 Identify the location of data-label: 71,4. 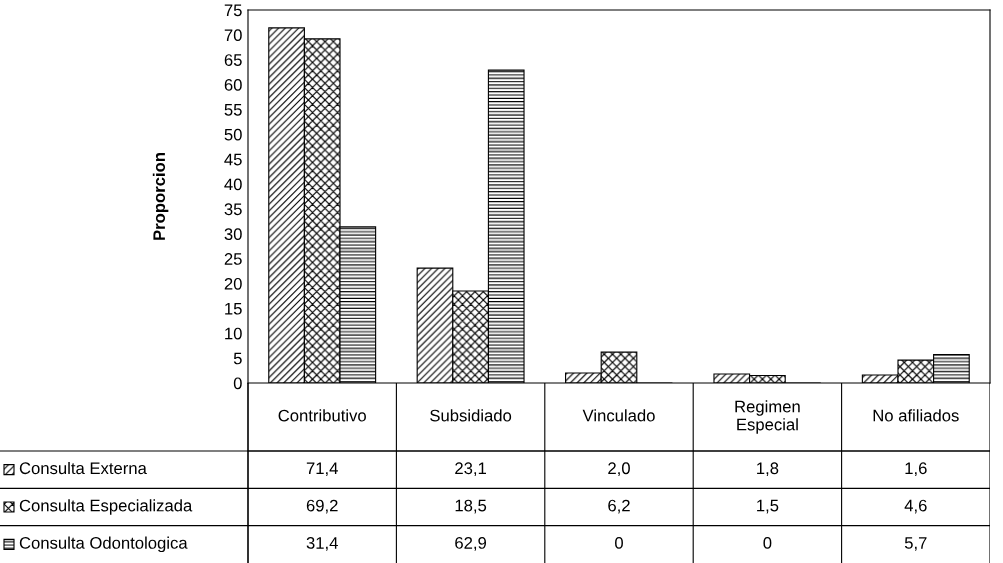
(322, 469).